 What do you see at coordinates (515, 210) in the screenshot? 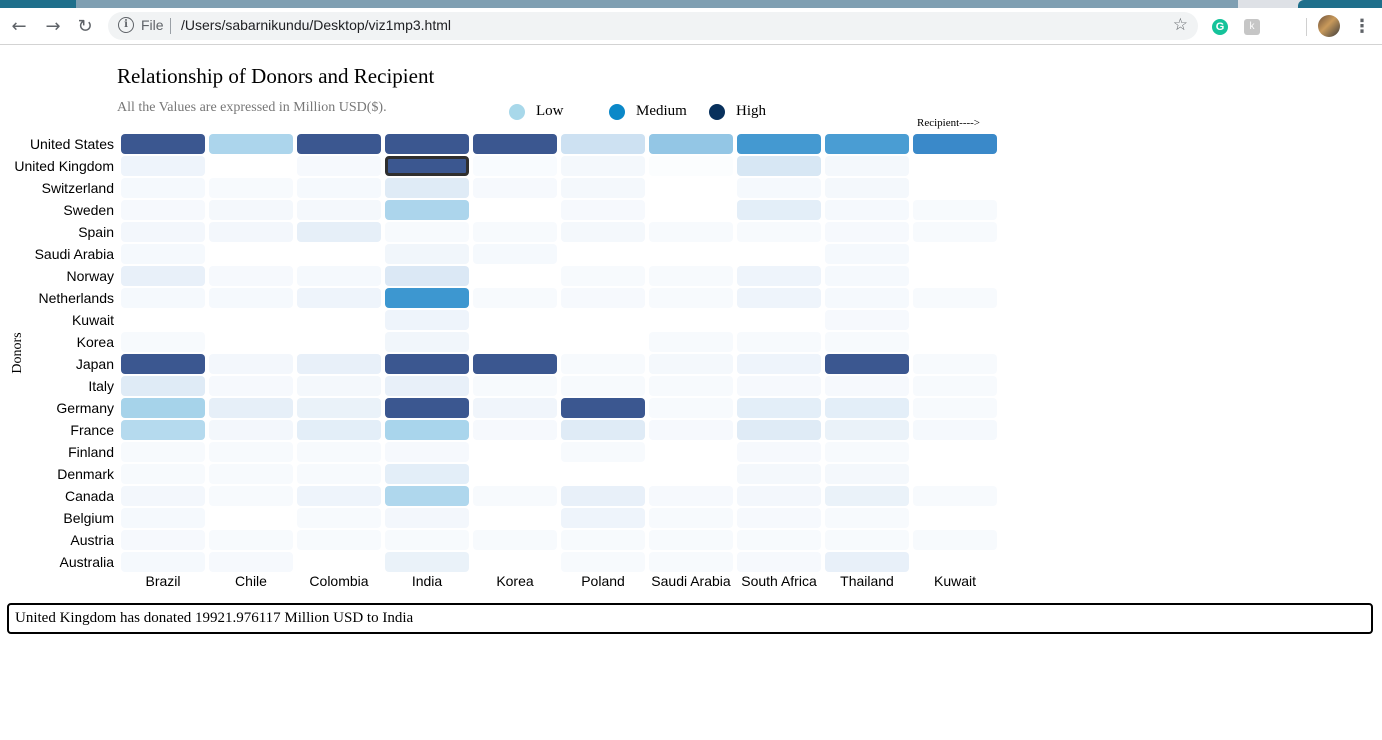
I see `heatmap-cell-sweden-korea` at bounding box center [515, 210].